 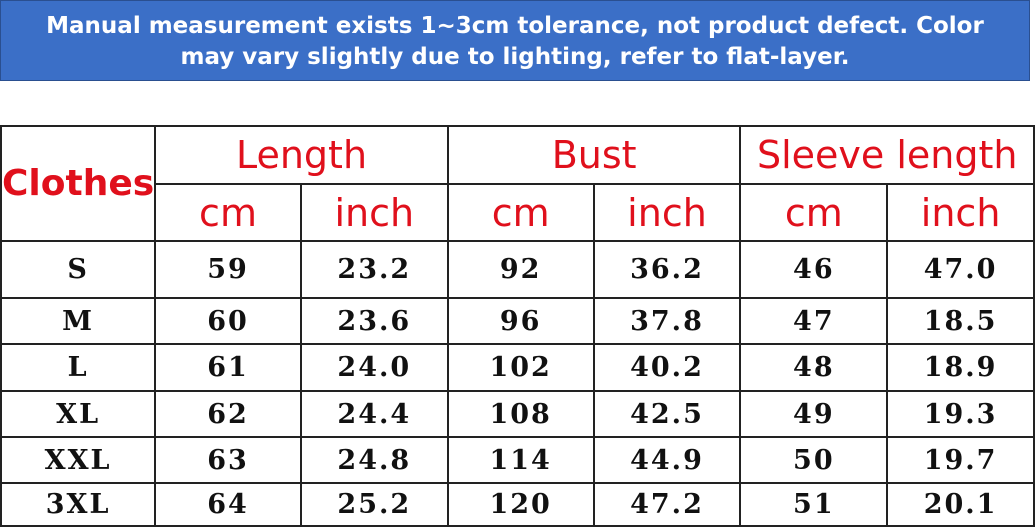 What do you see at coordinates (667, 414) in the screenshot?
I see `value-cell: 42.5` at bounding box center [667, 414].